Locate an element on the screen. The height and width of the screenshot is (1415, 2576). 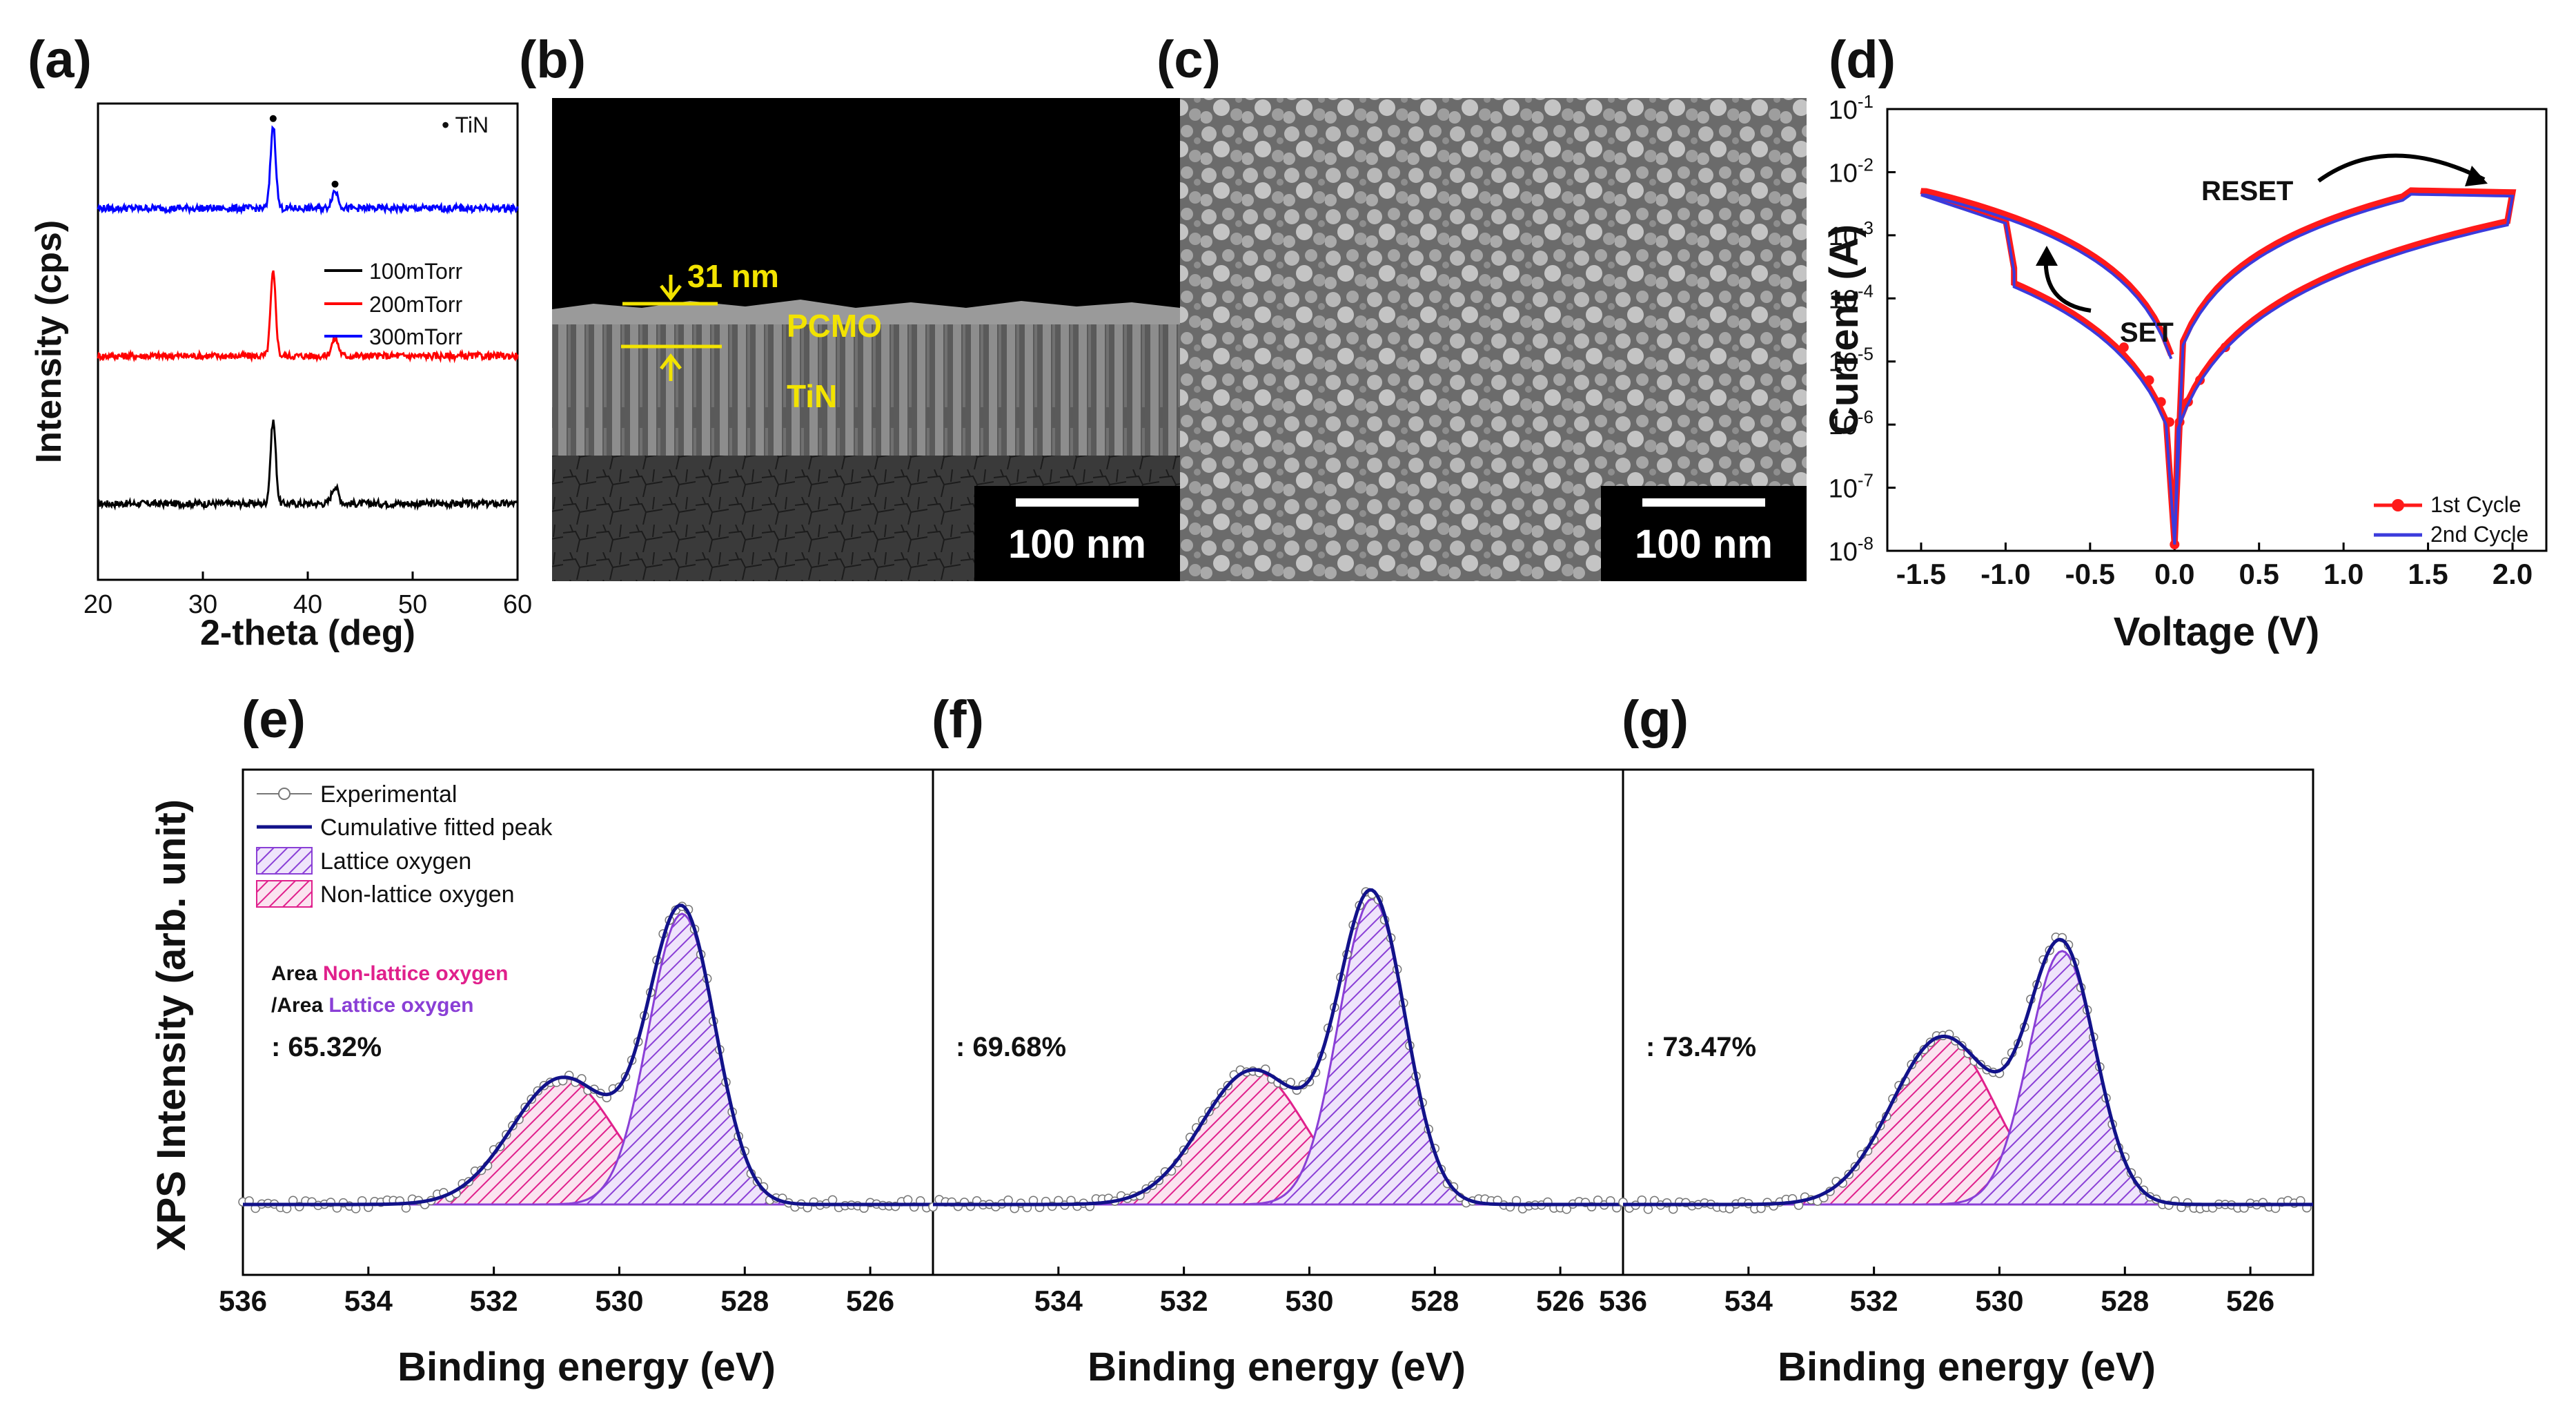
reset-annotation: RESET is located at coordinates (2247, 191).